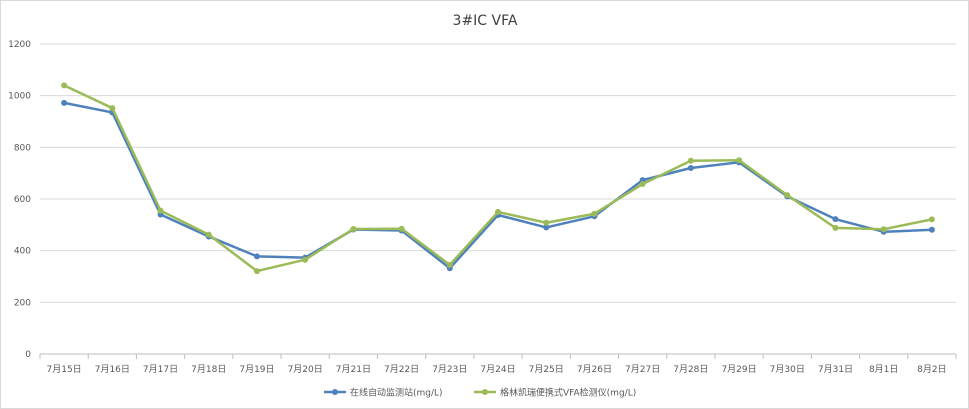 This screenshot has width=969, height=409. I want to click on x-tick-label: 7月18日, so click(208, 369).